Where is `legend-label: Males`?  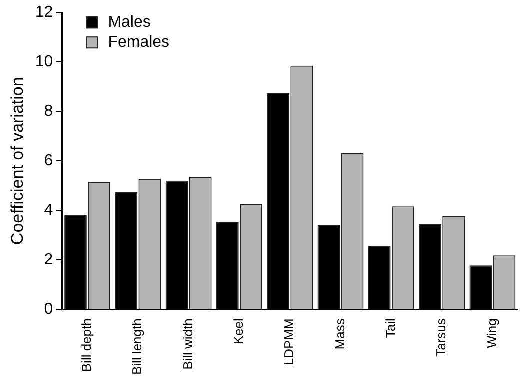 legend-label: Males is located at coordinates (129, 23).